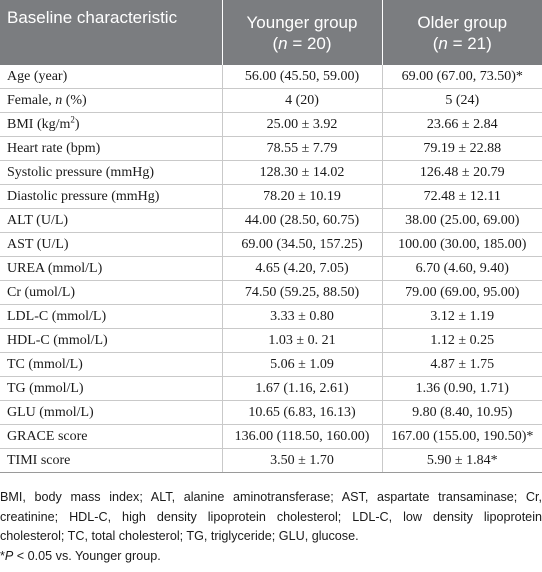  What do you see at coordinates (39, 124) in the screenshot?
I see `row-label-bmi-pre: BMI (kg/m` at bounding box center [39, 124].